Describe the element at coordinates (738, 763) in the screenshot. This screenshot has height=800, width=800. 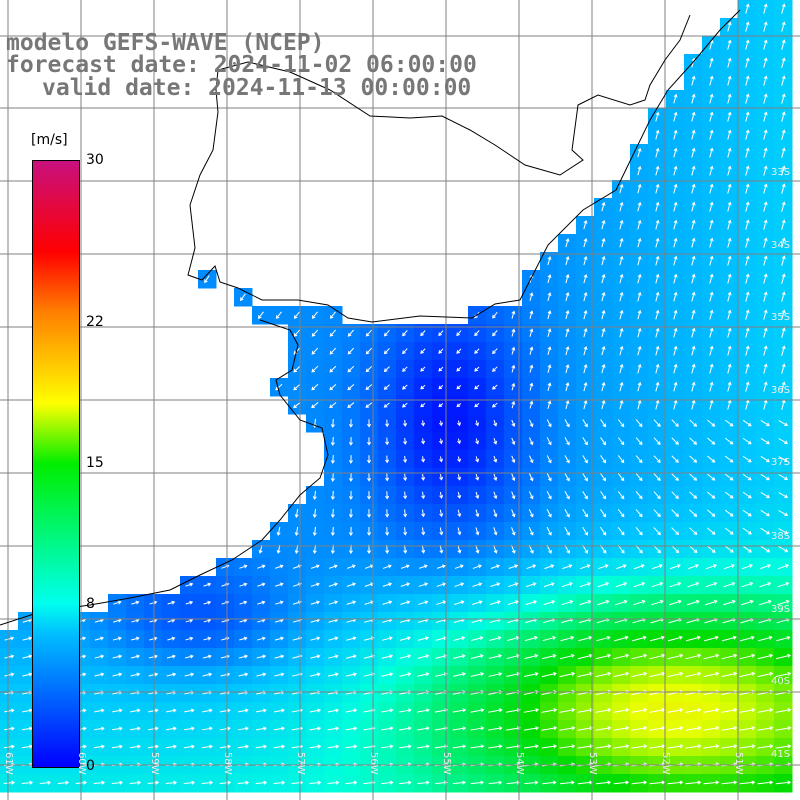
I see `lon-label: 51W` at that location.